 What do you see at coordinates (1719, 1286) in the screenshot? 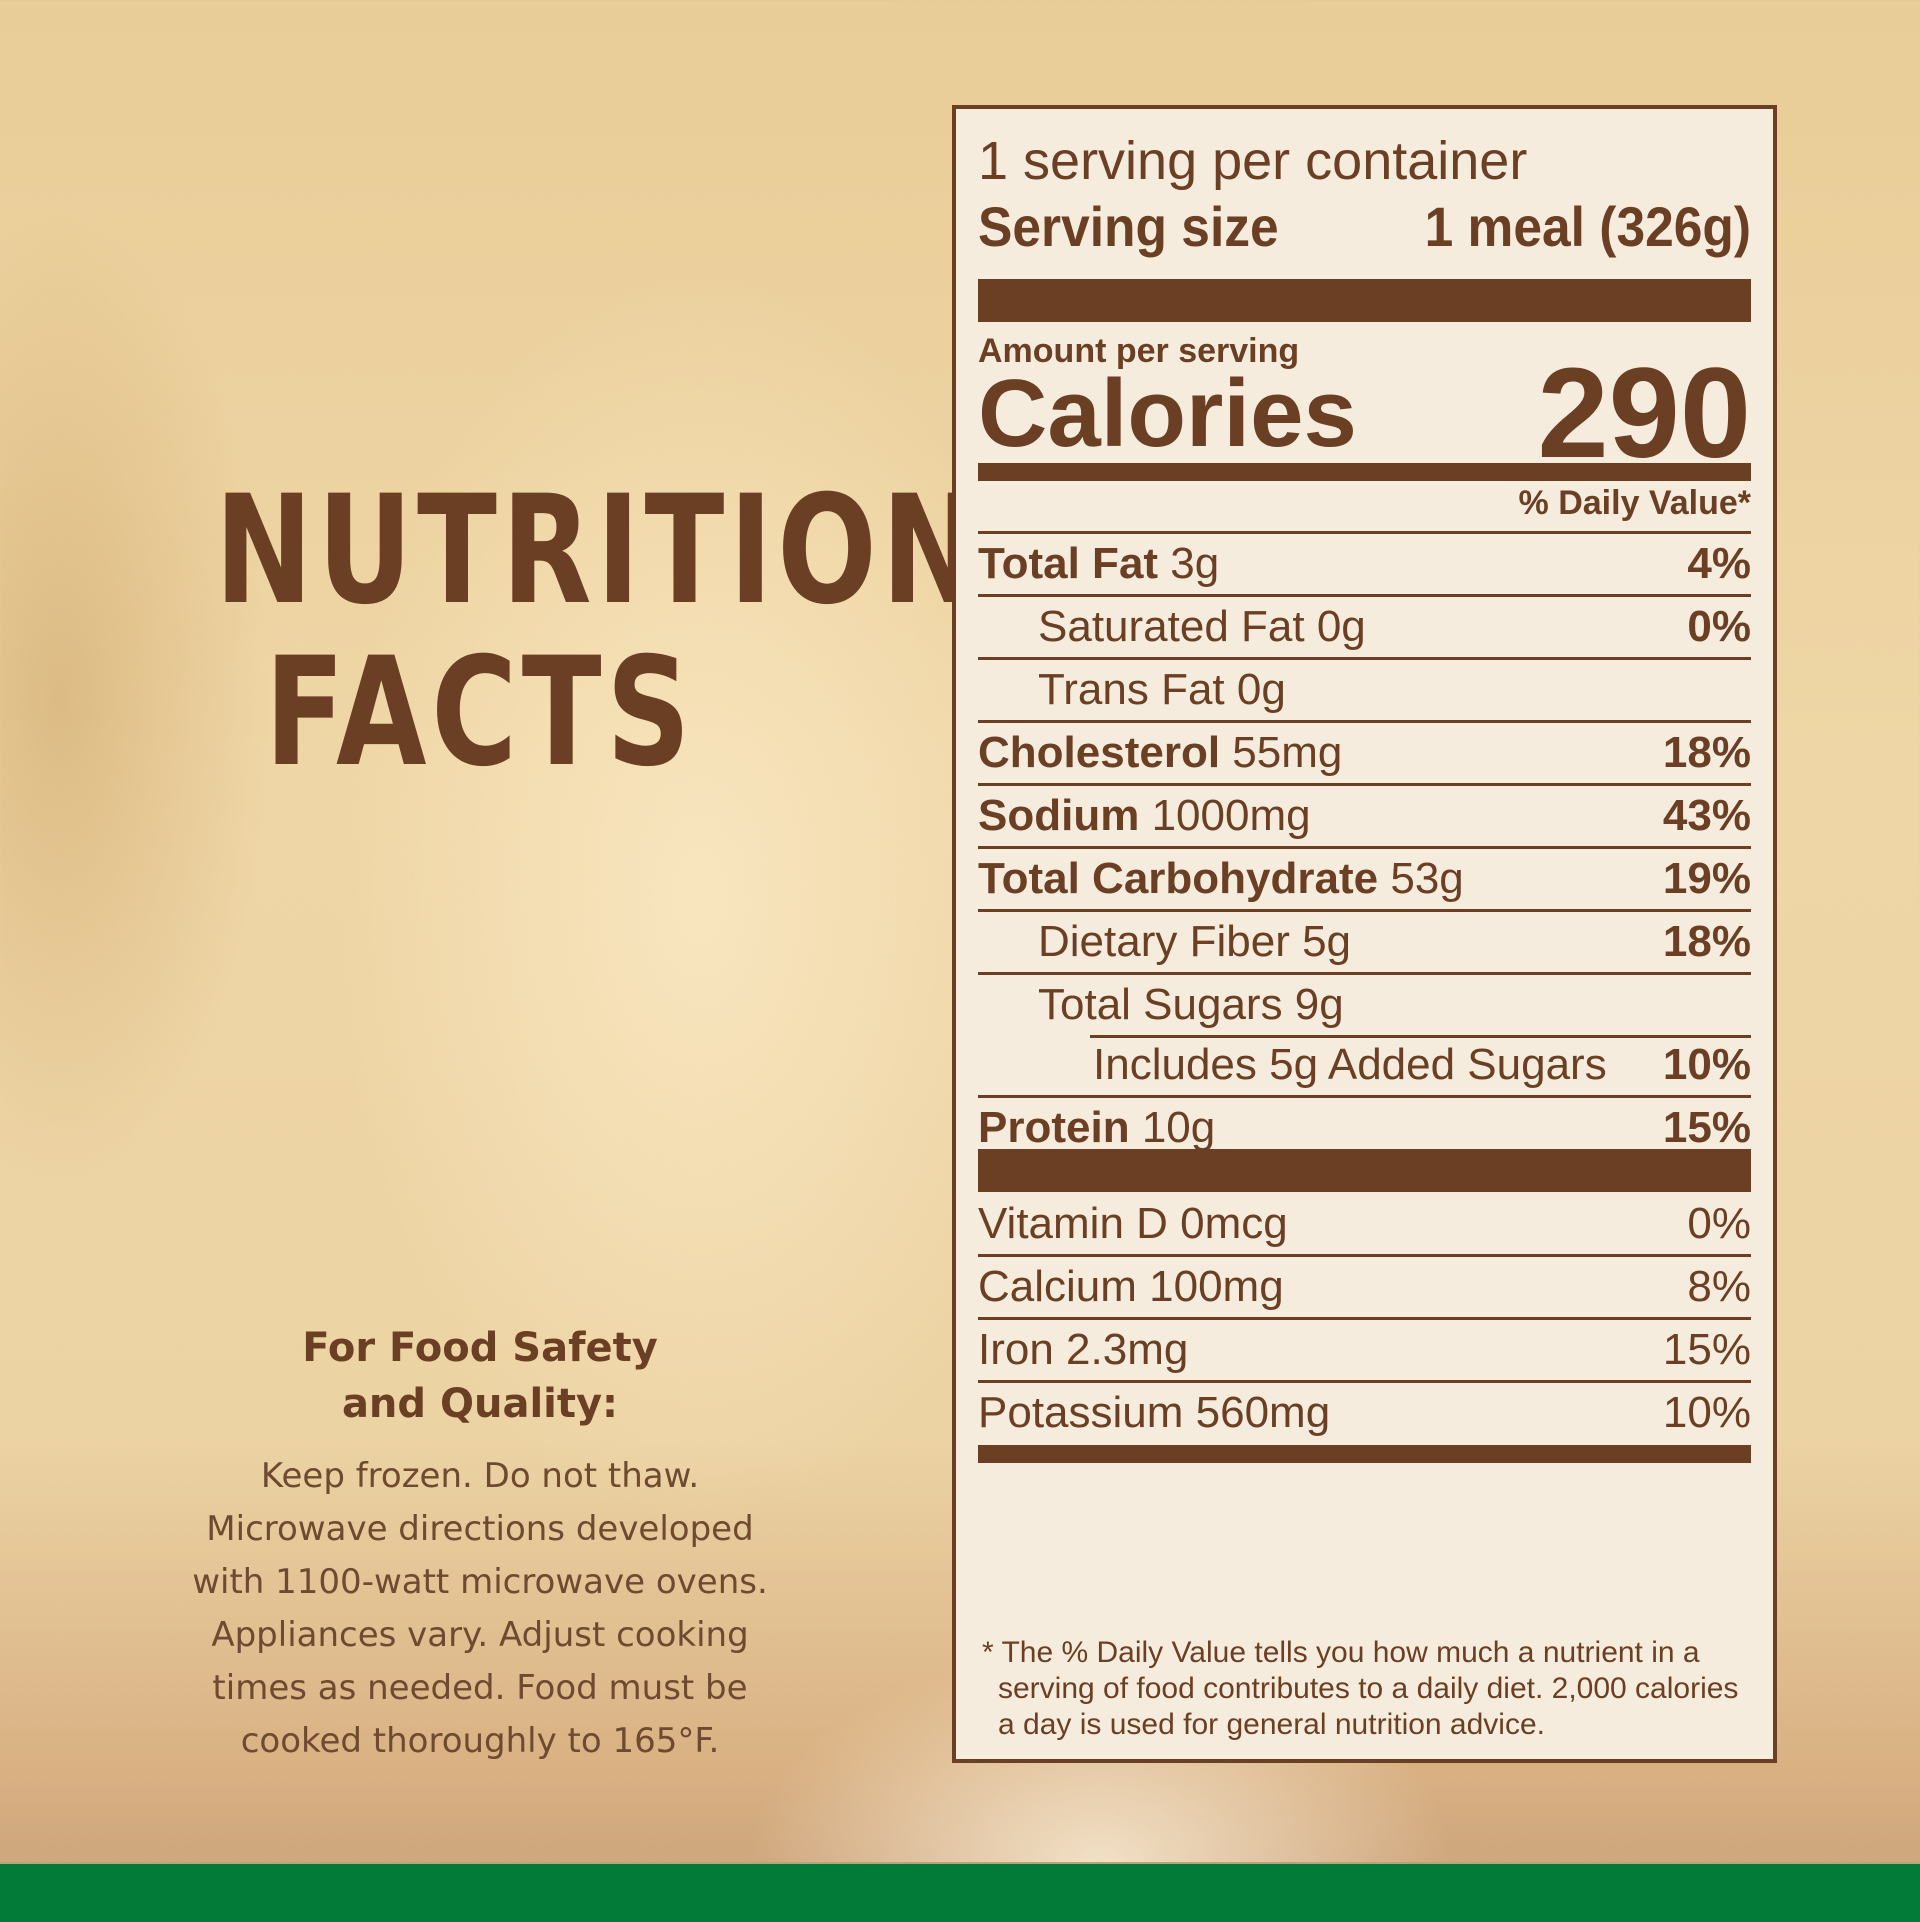
I see `vitamin-dv: 8%` at bounding box center [1719, 1286].